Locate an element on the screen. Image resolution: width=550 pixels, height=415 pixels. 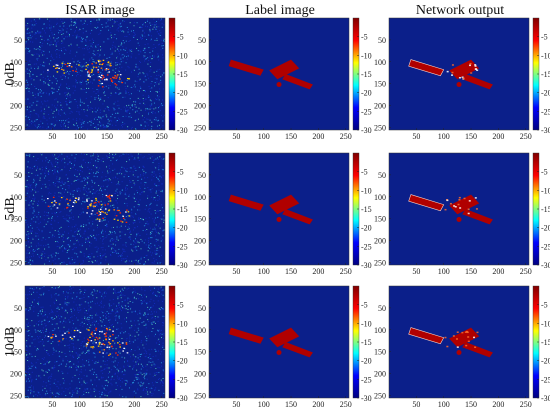
output-artifact is located at coordinates (466, 345).